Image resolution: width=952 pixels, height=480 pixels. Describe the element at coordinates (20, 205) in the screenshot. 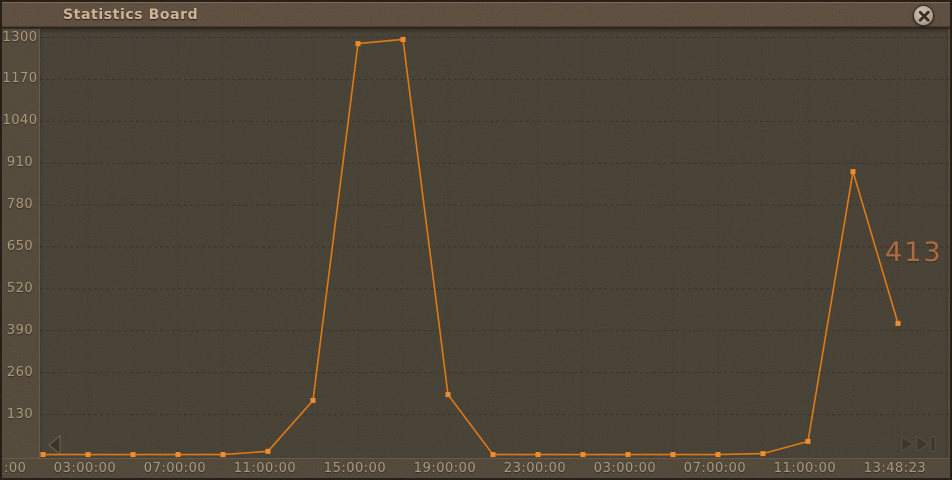

I see `y-tick-label: 780` at that location.